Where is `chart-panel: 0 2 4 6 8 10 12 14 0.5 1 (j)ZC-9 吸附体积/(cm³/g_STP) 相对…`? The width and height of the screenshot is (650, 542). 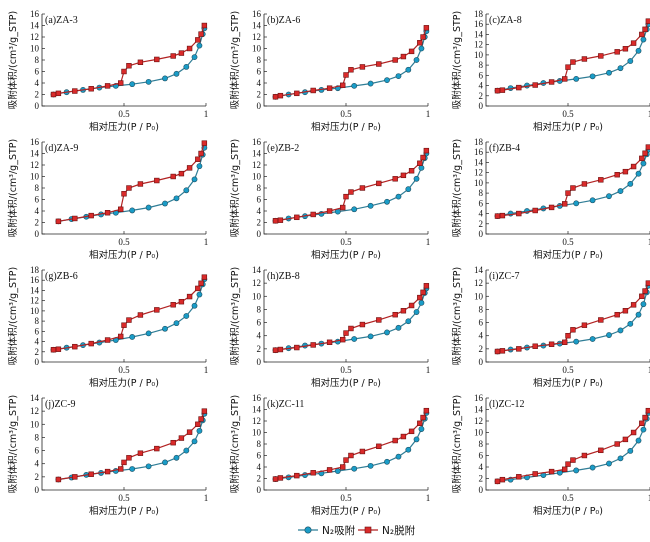
chart-panel: 0 2 4 6 8 10 12 14 0.5 1 (j)ZC-9 吸附体积/(cm³/g_STP) 相对… is located at coordinates (107, 455).